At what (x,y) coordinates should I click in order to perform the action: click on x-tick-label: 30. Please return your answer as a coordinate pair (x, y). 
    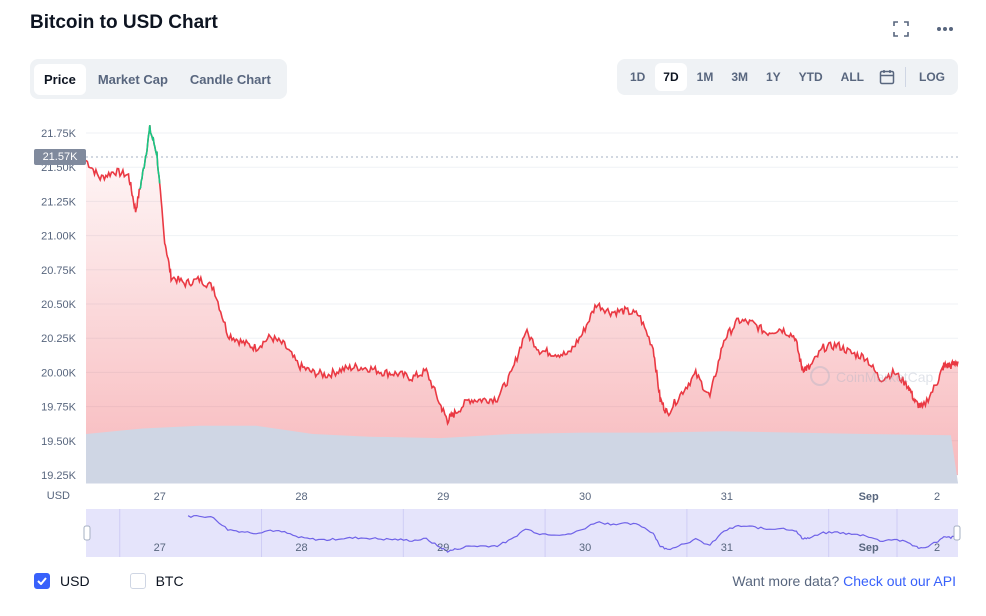
    Looking at the image, I should click on (585, 497).